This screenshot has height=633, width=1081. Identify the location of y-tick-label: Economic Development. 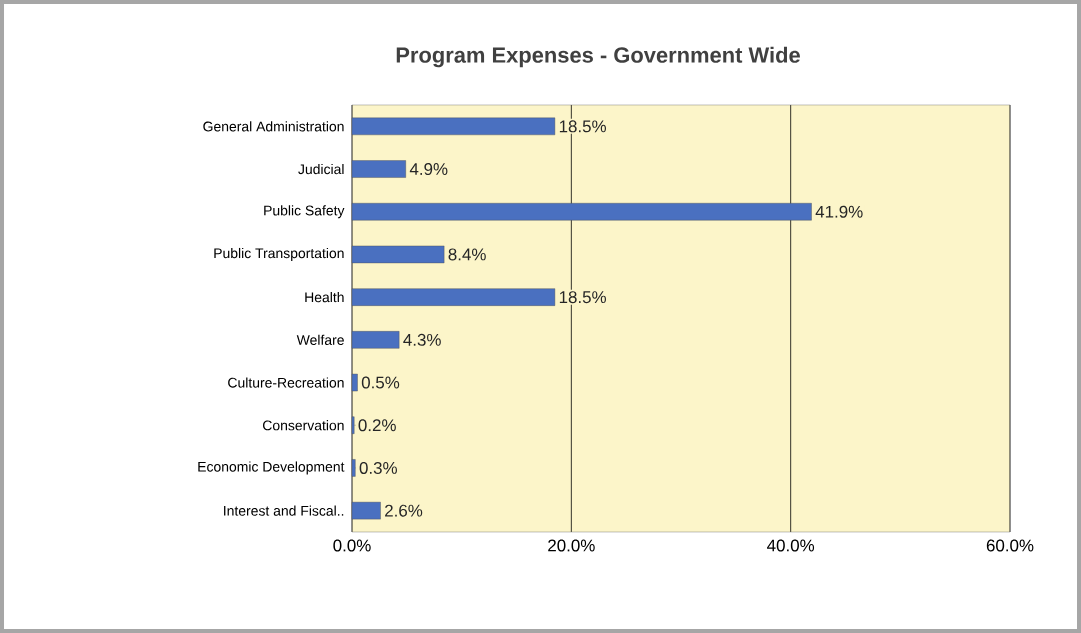
(271, 468).